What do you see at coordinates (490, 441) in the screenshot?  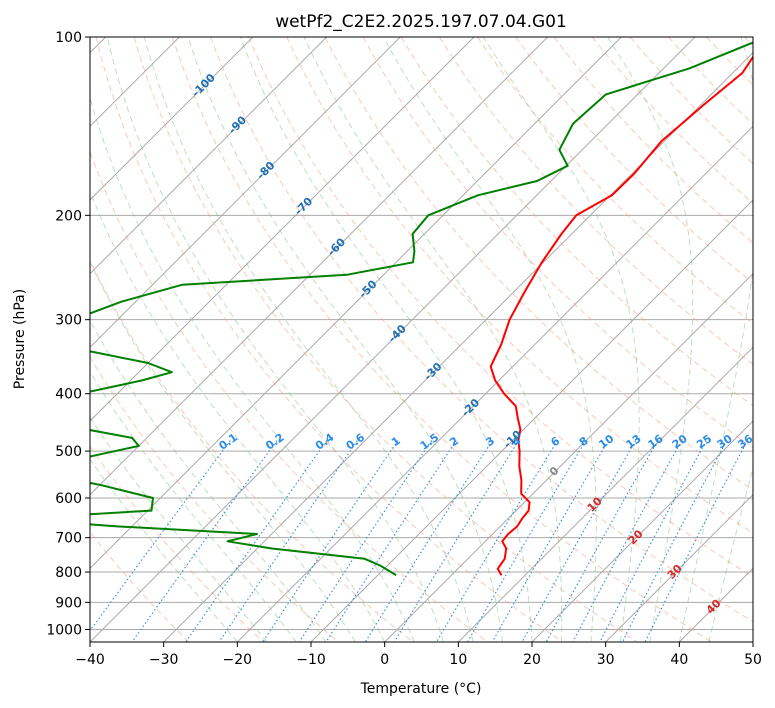 I see `mixing-ratio-label: 3` at bounding box center [490, 441].